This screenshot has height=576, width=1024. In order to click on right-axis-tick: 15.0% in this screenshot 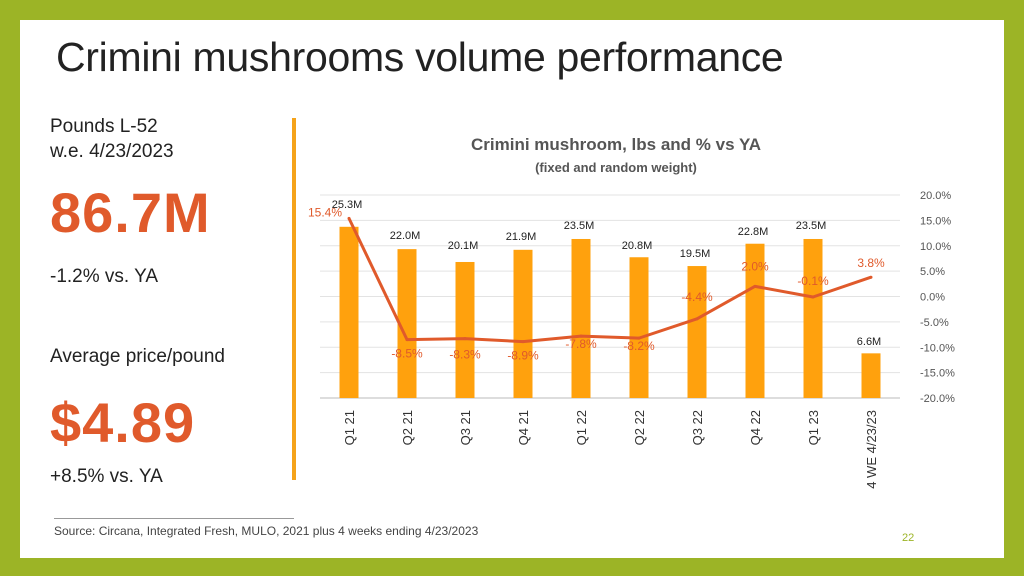, I will do `click(935, 221)`.